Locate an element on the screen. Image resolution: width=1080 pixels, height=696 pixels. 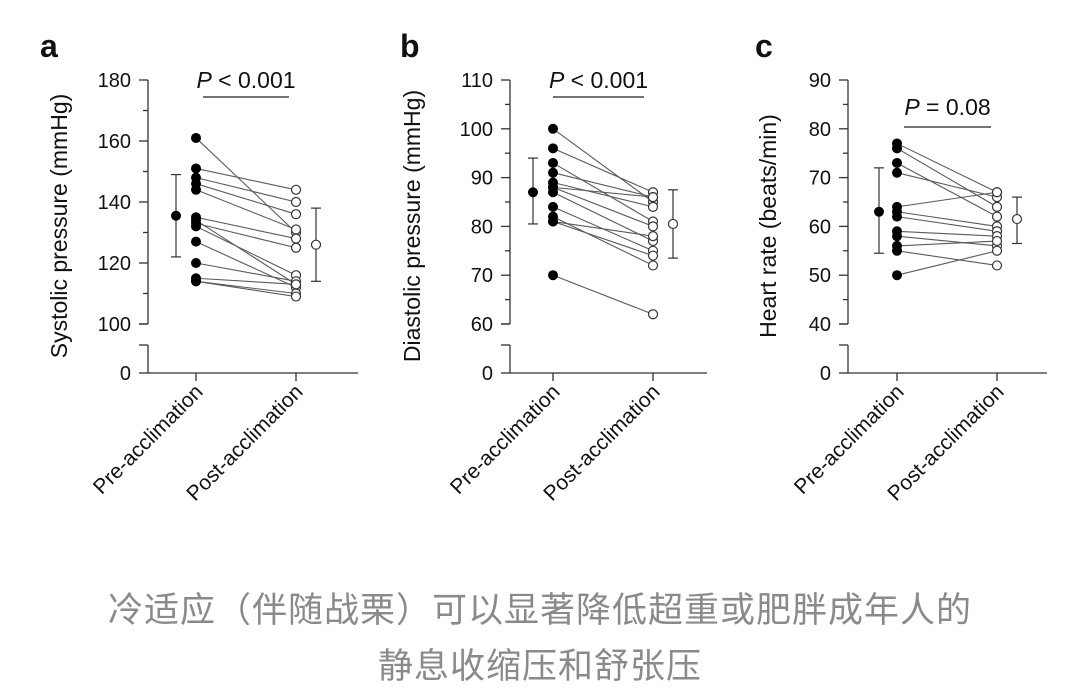
p-value-label: P < 0.001 is located at coordinates (245, 80).